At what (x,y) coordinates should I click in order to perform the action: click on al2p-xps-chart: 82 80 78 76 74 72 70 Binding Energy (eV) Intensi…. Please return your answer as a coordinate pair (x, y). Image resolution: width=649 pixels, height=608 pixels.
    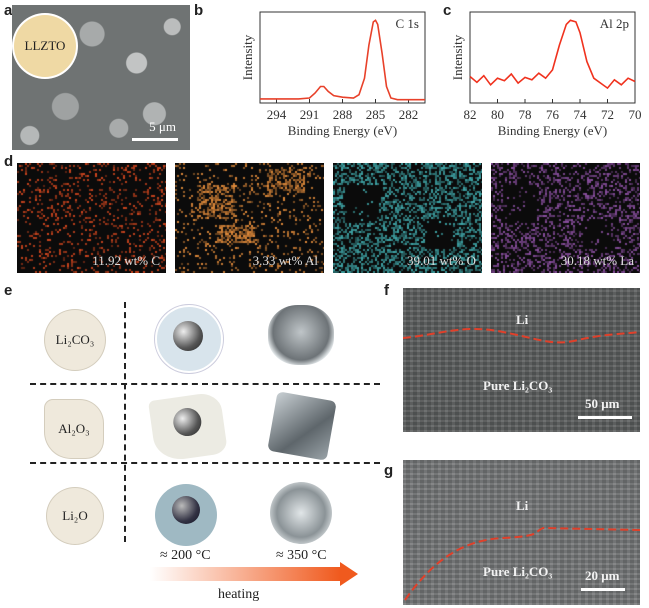
    Looking at the image, I should click on (546, 74).